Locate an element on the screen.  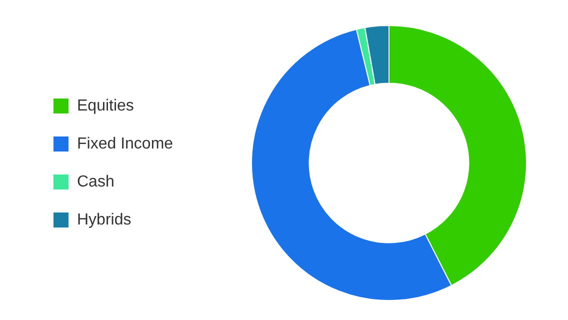
legend-label: Cash is located at coordinates (95, 181).